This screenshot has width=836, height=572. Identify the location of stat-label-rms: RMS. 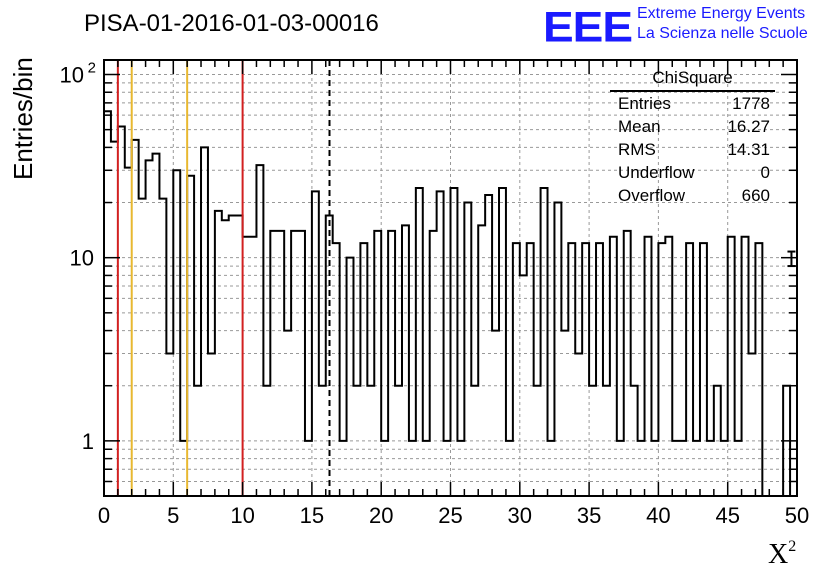
(637, 149).